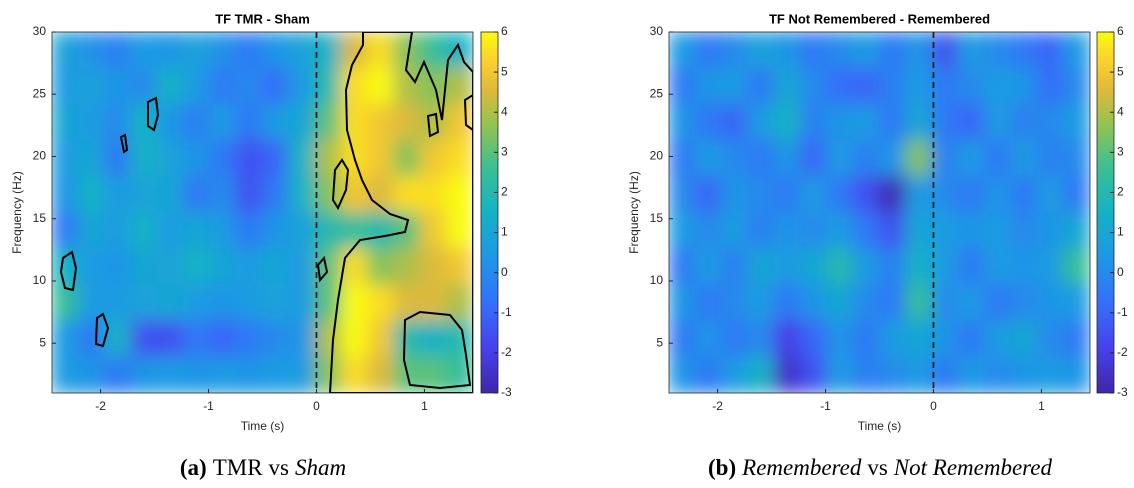 Image resolution: width=1134 pixels, height=488 pixels. Describe the element at coordinates (424, 406) in the screenshot. I see `x-tick-label: 1` at that location.